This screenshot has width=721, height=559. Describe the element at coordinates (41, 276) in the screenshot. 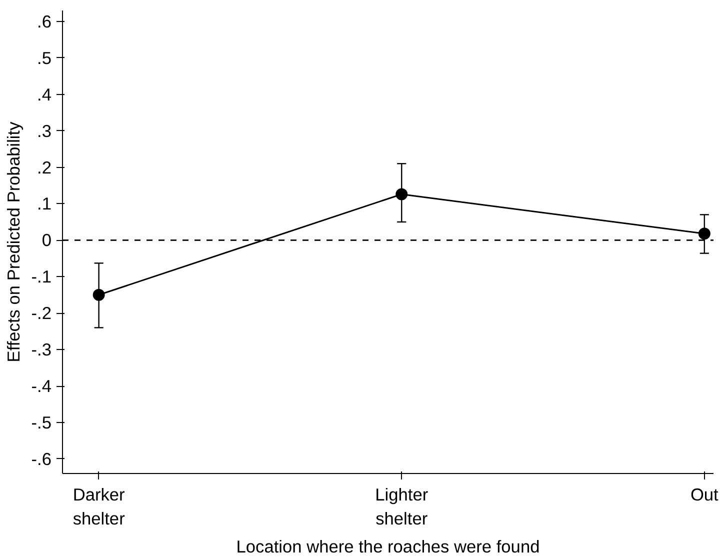

I see `y-tick-label: -.1` at that location.